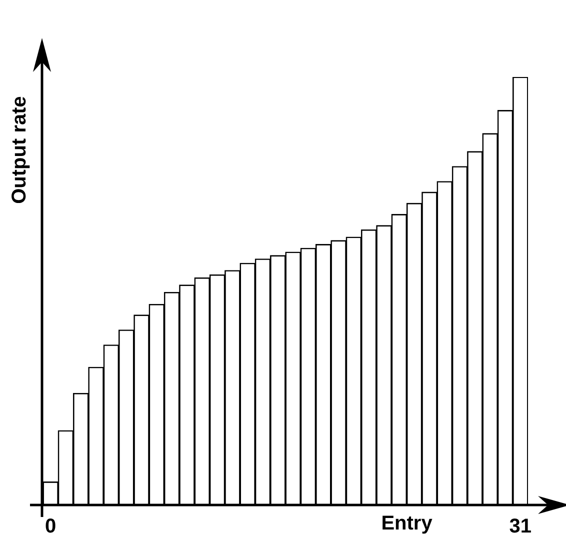 Image resolution: width=566 pixels, height=541 pixels. What do you see at coordinates (50, 527) in the screenshot?
I see `x-tick-label: 0` at bounding box center [50, 527].